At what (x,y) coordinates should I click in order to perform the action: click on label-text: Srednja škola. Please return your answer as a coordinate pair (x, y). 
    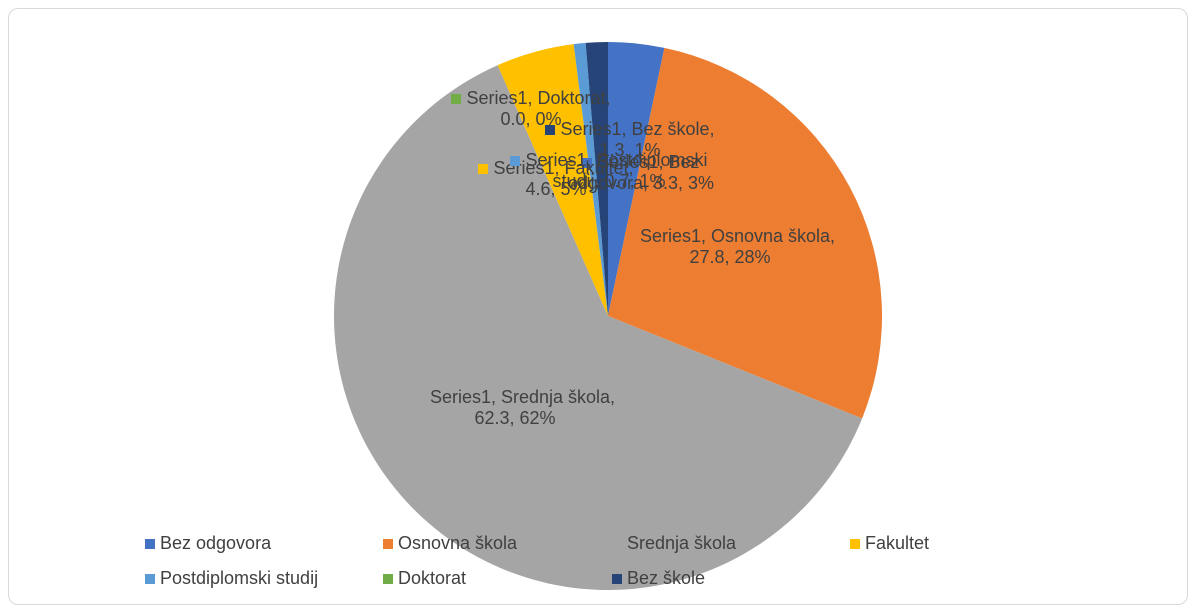
    Looking at the image, I should click on (682, 543).